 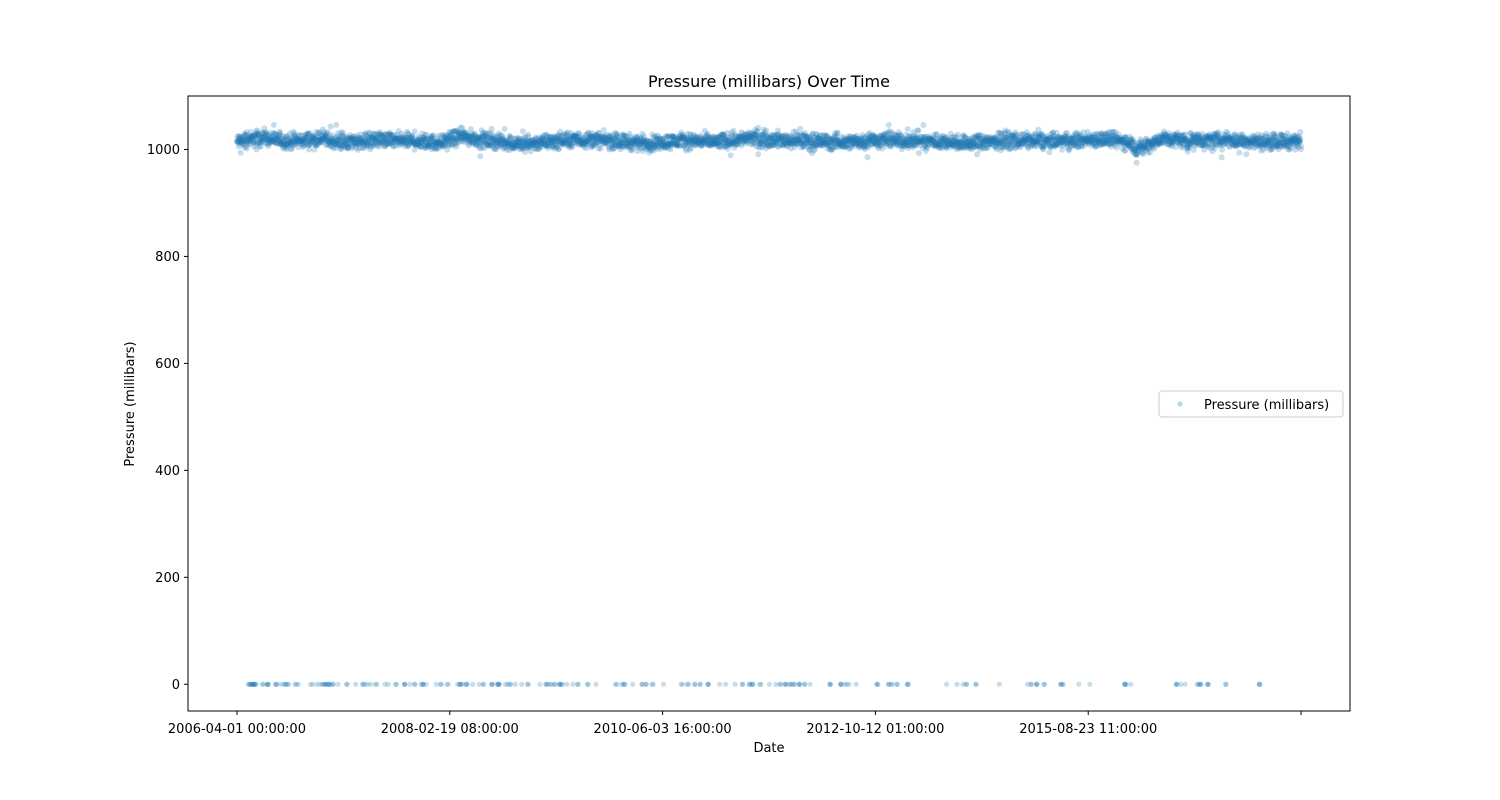 What do you see at coordinates (875, 729) in the screenshot?
I see `x-tick-label: 2012-10-12 01:00:00` at bounding box center [875, 729].